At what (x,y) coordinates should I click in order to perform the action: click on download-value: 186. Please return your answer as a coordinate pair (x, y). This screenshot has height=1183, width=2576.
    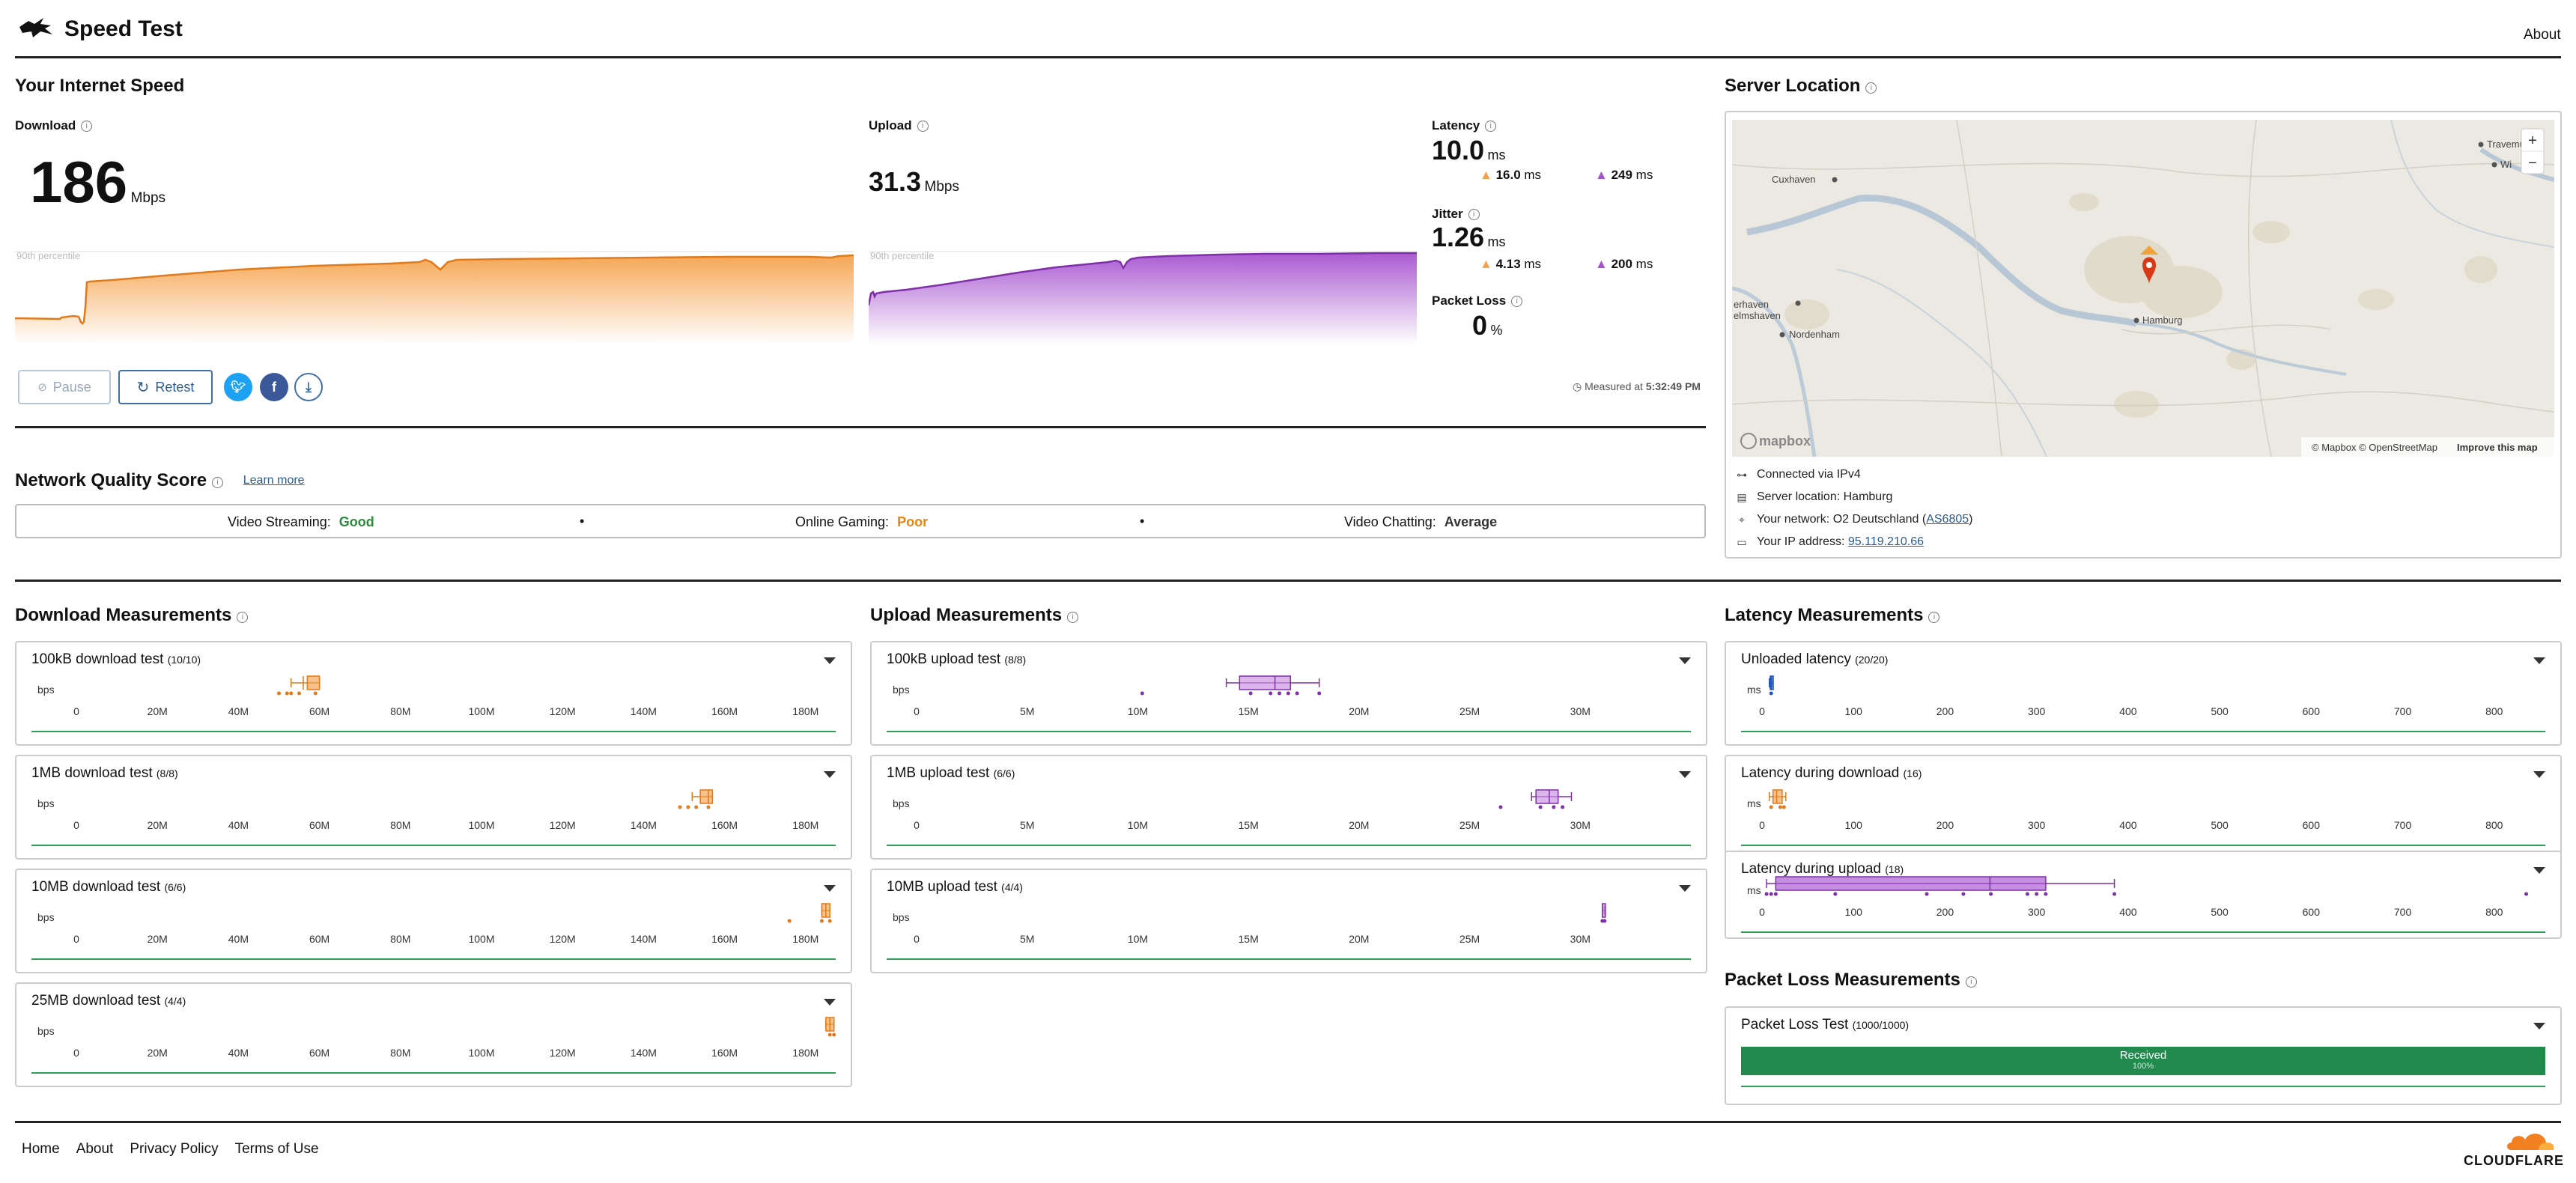
    Looking at the image, I should click on (79, 182).